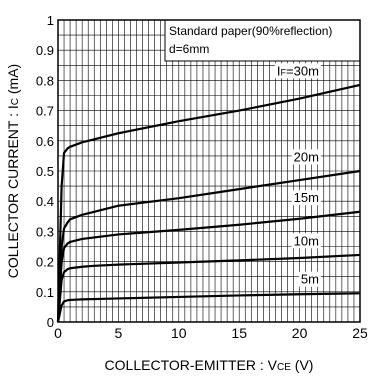 The image size is (374, 383). What do you see at coordinates (45, 292) in the screenshot?
I see `y-tick-label: 0.1` at bounding box center [45, 292].